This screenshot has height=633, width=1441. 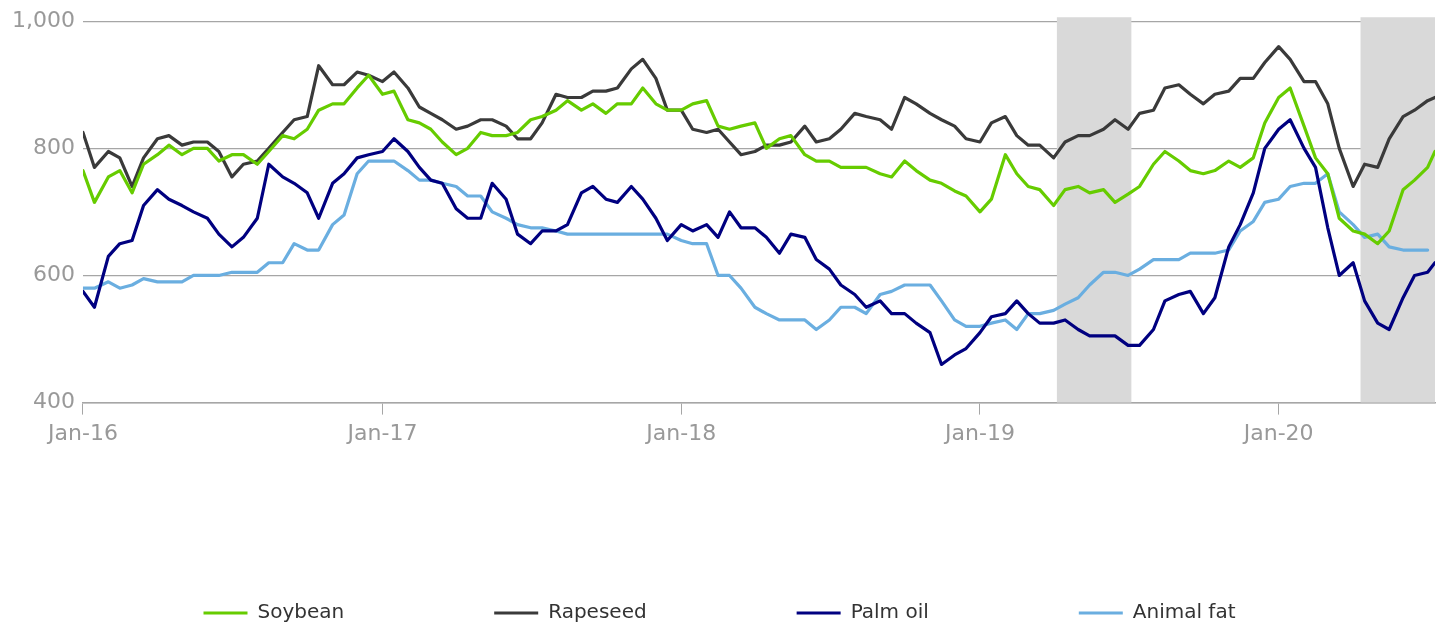 What do you see at coordinates (680, 432) in the screenshot?
I see `x-tick-label: Jan-18` at bounding box center [680, 432].